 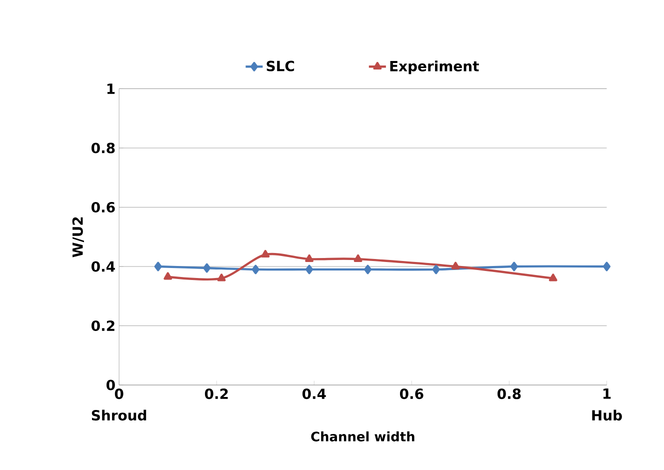 What do you see at coordinates (111, 89) in the screenshot?
I see `y-tick-label: 1` at bounding box center [111, 89].